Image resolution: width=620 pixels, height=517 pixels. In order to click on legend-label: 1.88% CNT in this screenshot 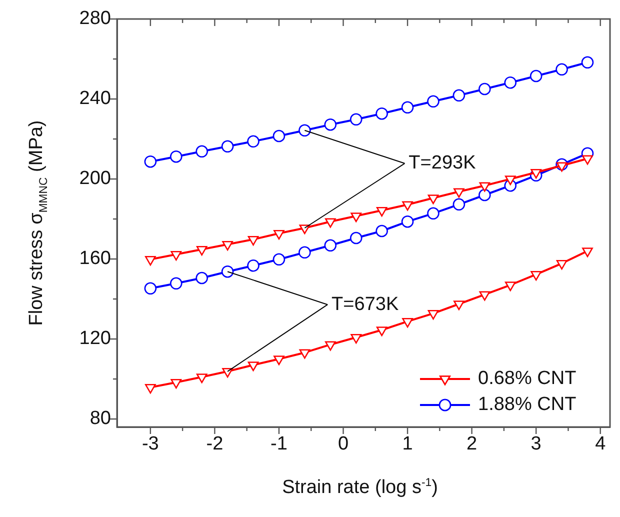, I will do `click(527, 405)`.